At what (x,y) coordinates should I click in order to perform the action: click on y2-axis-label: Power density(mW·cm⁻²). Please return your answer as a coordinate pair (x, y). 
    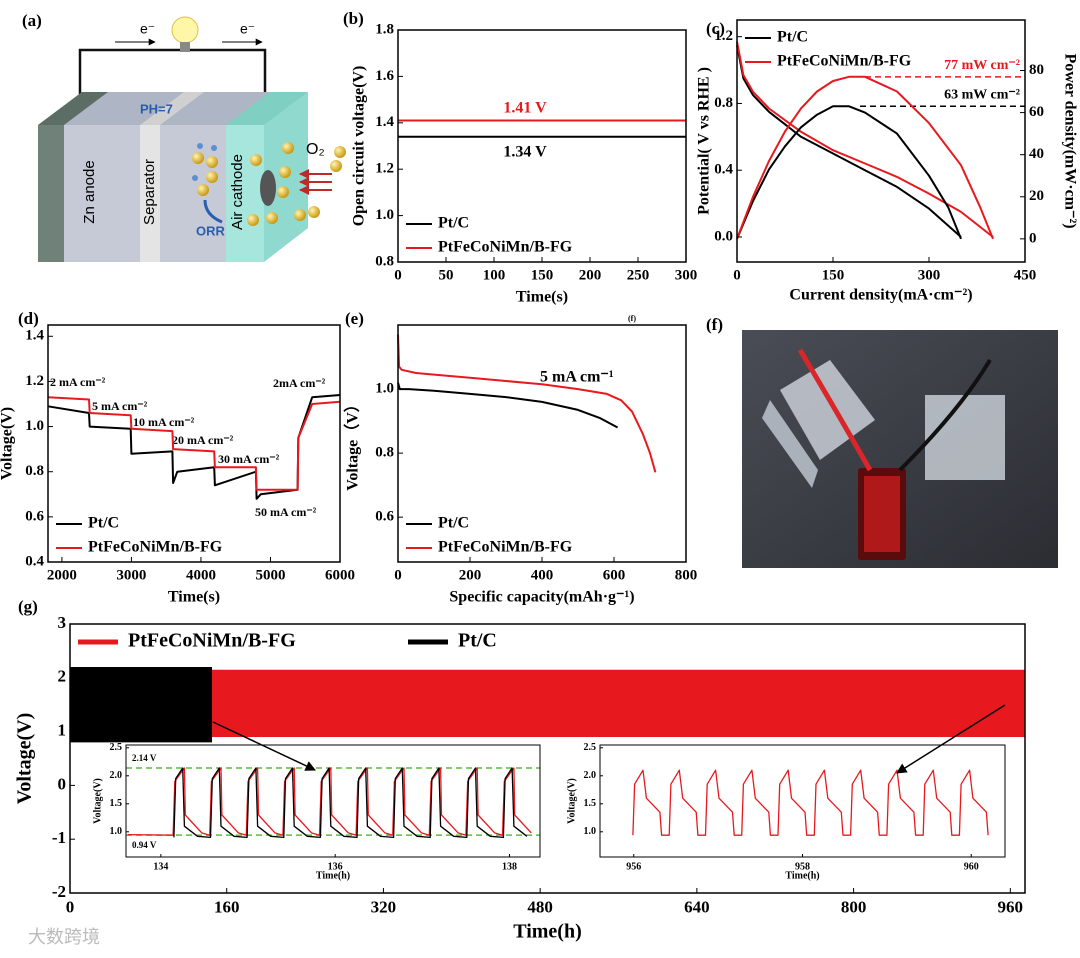
    Looking at the image, I should click on (1069, 140).